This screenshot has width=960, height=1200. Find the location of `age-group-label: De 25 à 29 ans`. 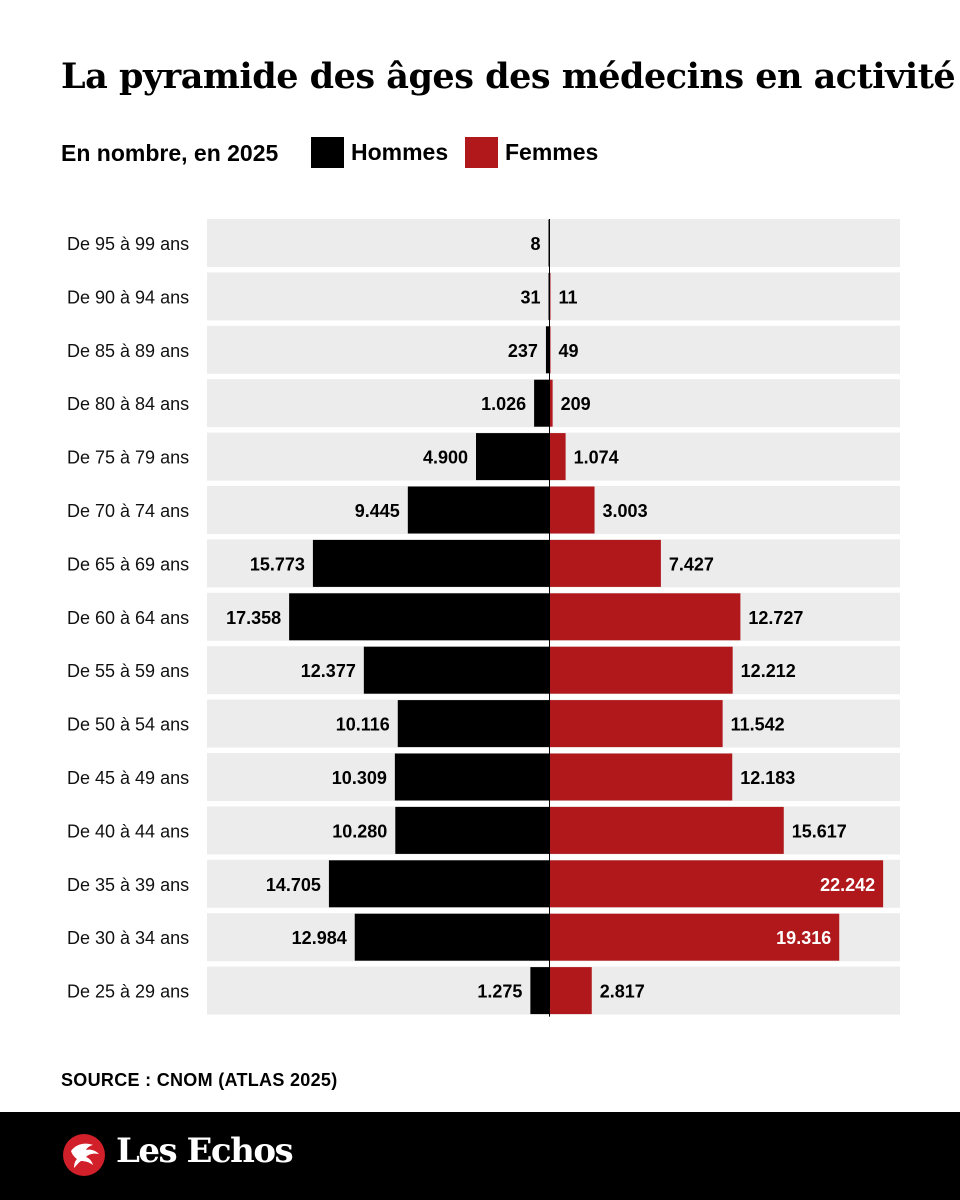

age-group-label: De 25 à 29 ans is located at coordinates (128, 992).